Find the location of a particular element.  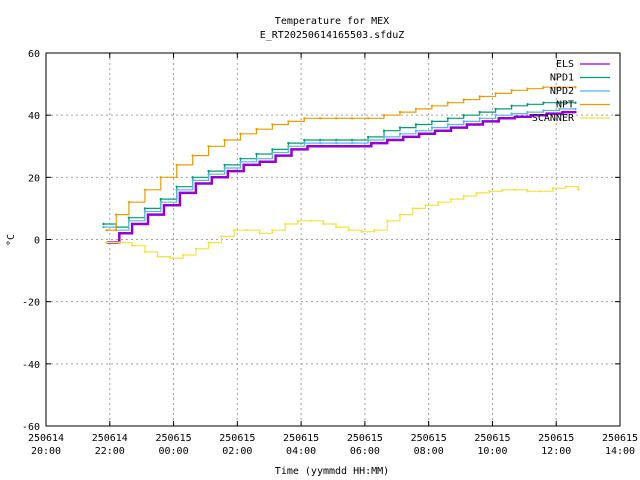

x-tick-time: 14:00 is located at coordinates (620, 451).